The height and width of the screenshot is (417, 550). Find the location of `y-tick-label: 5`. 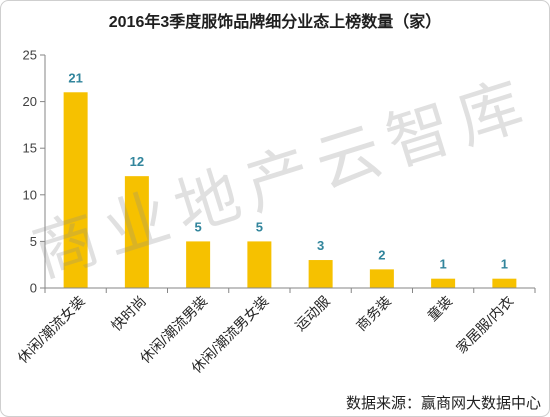

y-tick-label: 5 is located at coordinates (33, 241).